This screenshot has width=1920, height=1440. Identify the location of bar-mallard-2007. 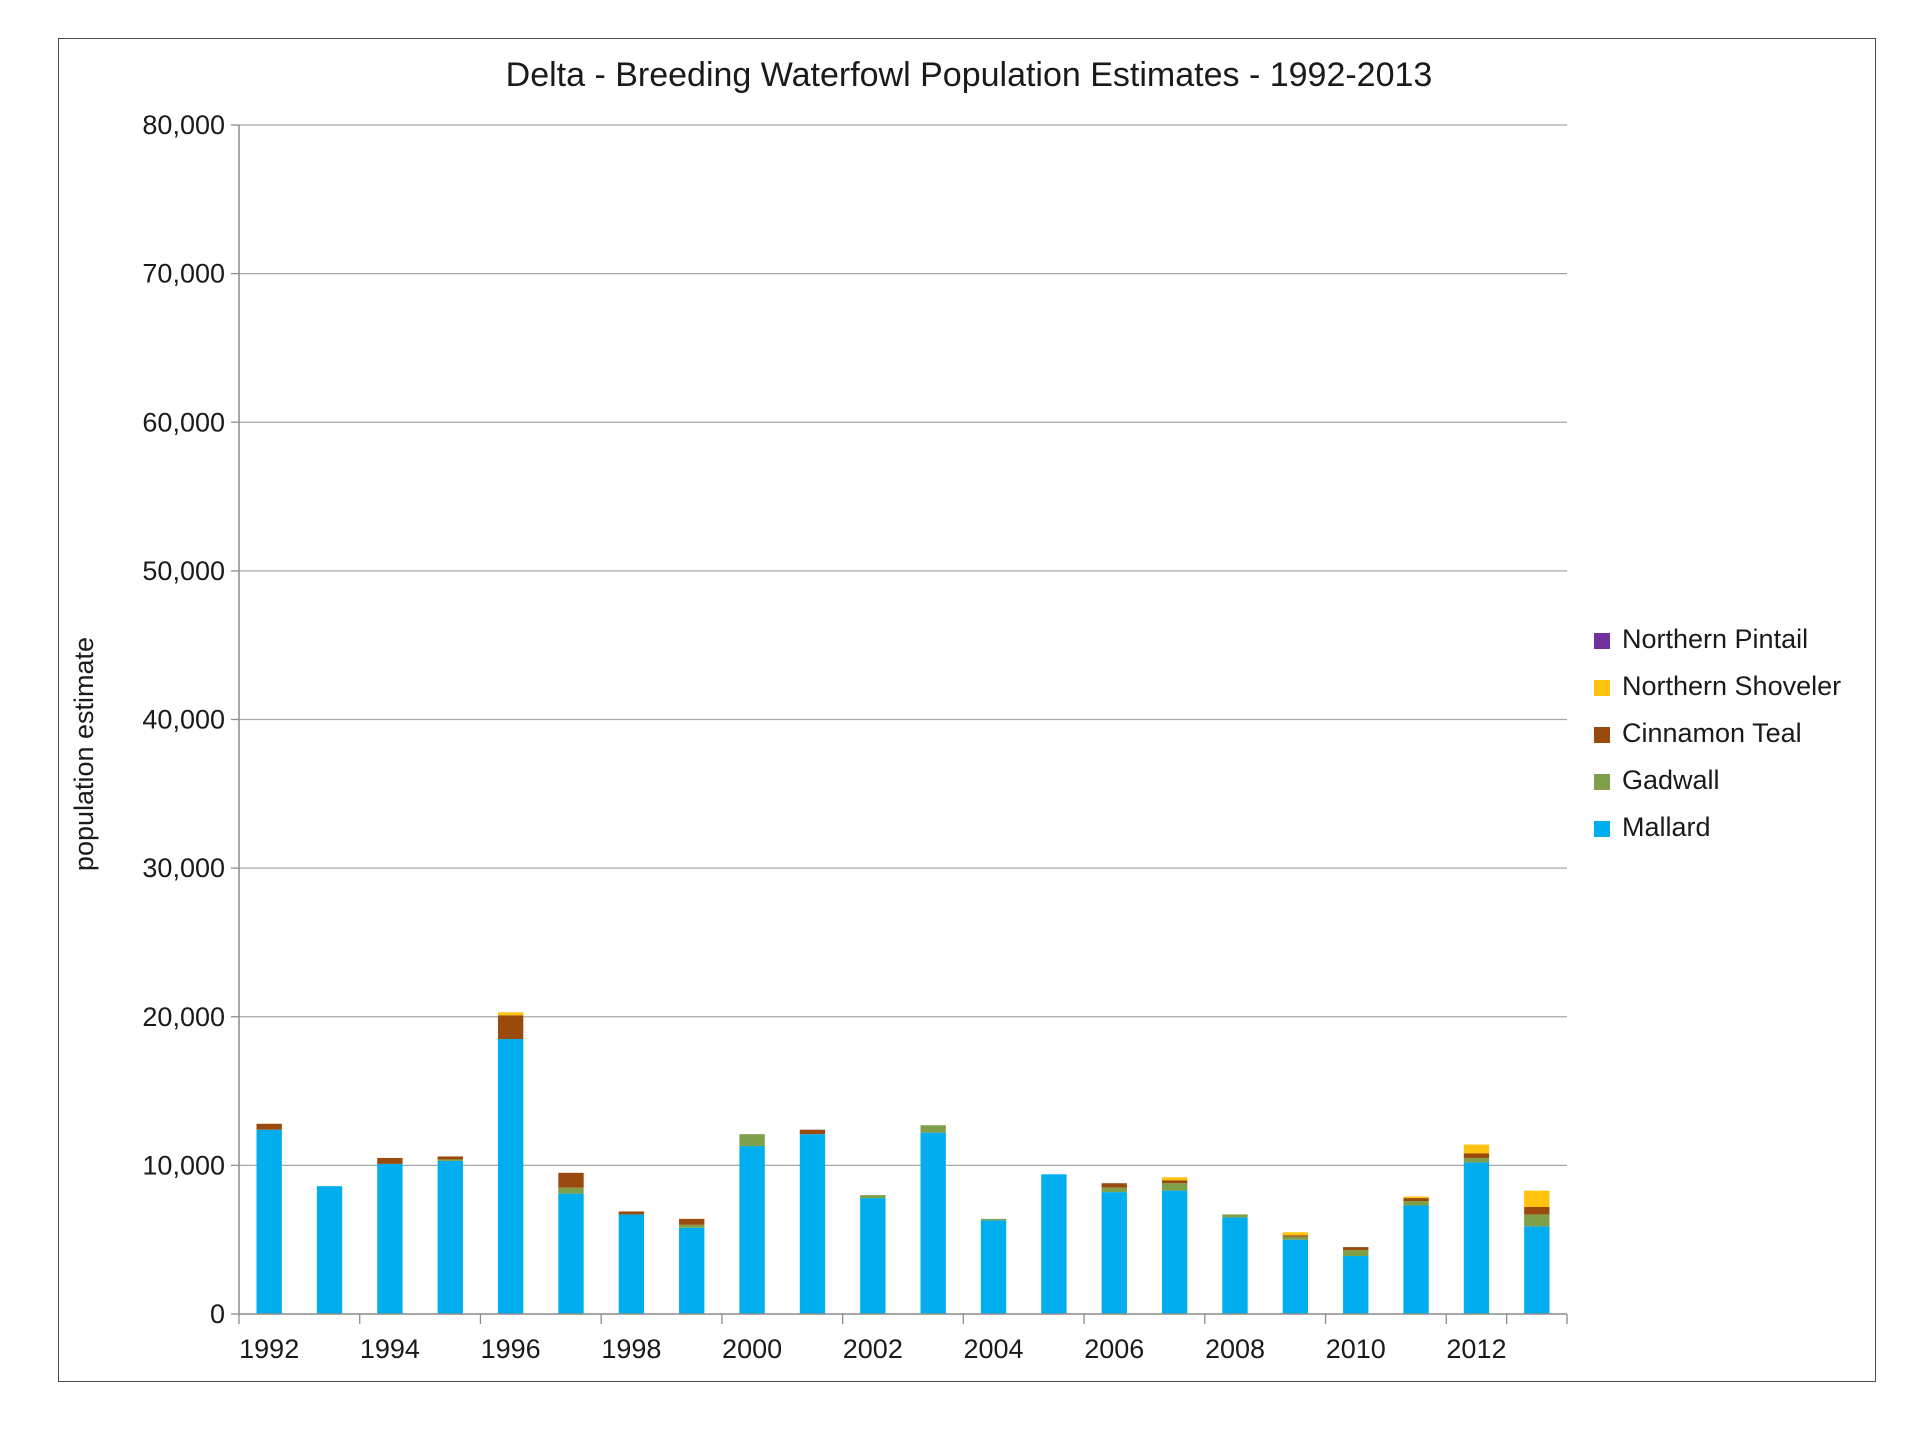
(1174, 1252).